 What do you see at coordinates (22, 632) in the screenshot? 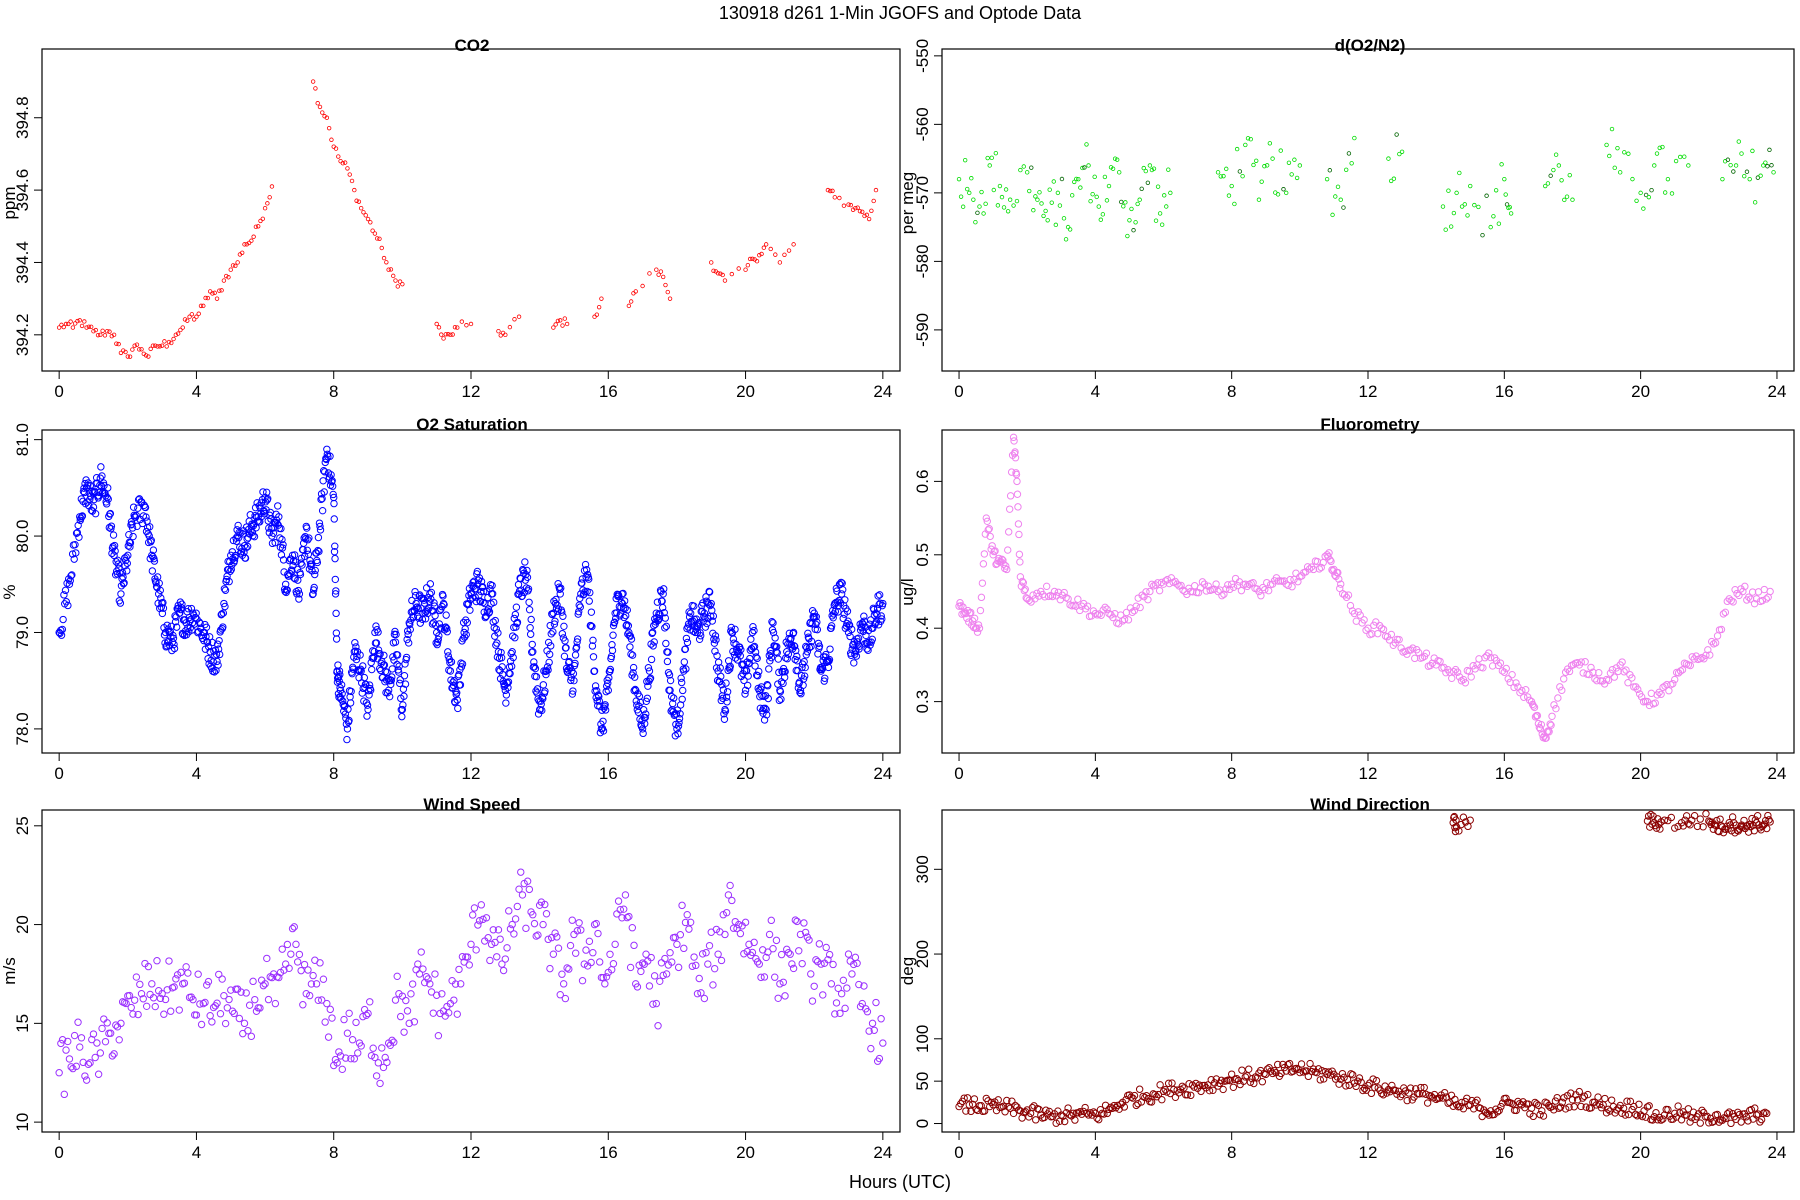
I see `y-tick-label: 79.0` at bounding box center [22, 632].